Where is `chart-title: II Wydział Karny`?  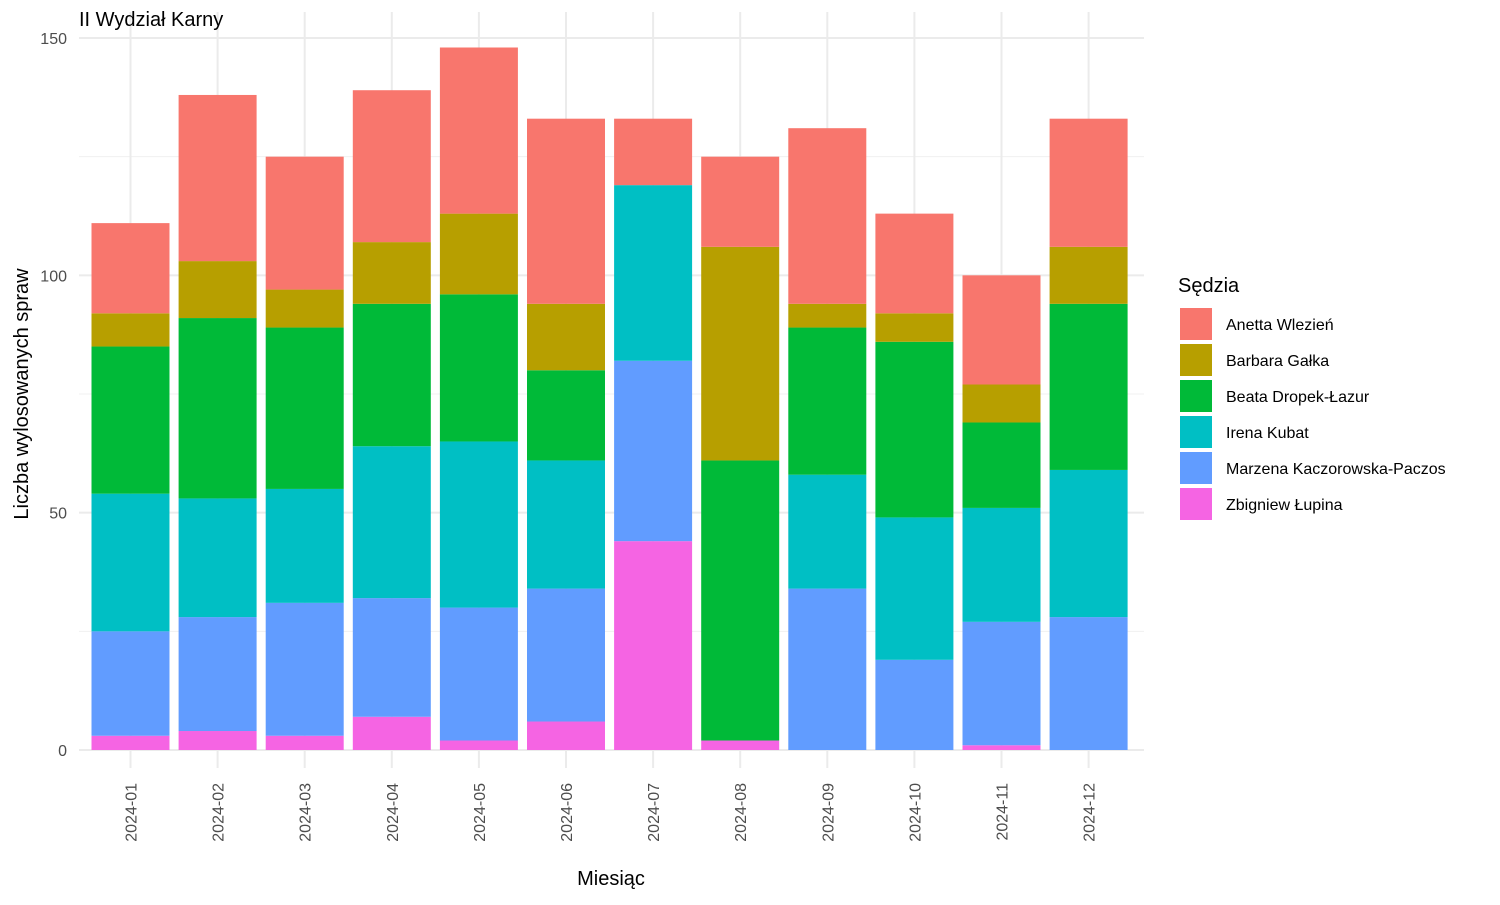 chart-title: II Wydział Karny is located at coordinates (151, 20).